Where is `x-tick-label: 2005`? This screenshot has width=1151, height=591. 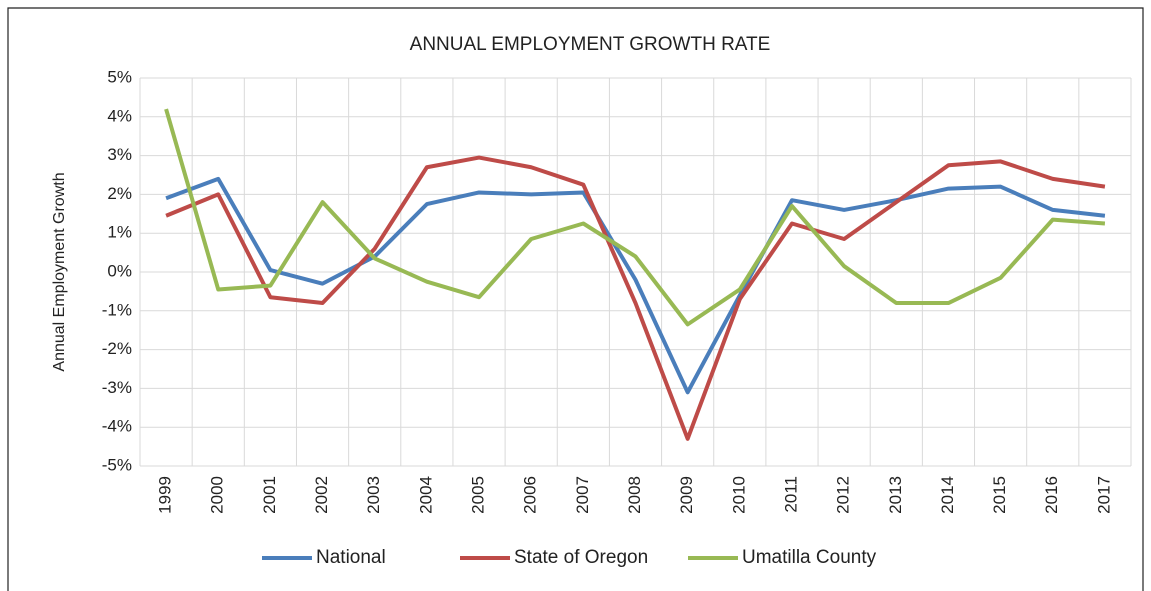
x-tick-label: 2005 is located at coordinates (478, 495).